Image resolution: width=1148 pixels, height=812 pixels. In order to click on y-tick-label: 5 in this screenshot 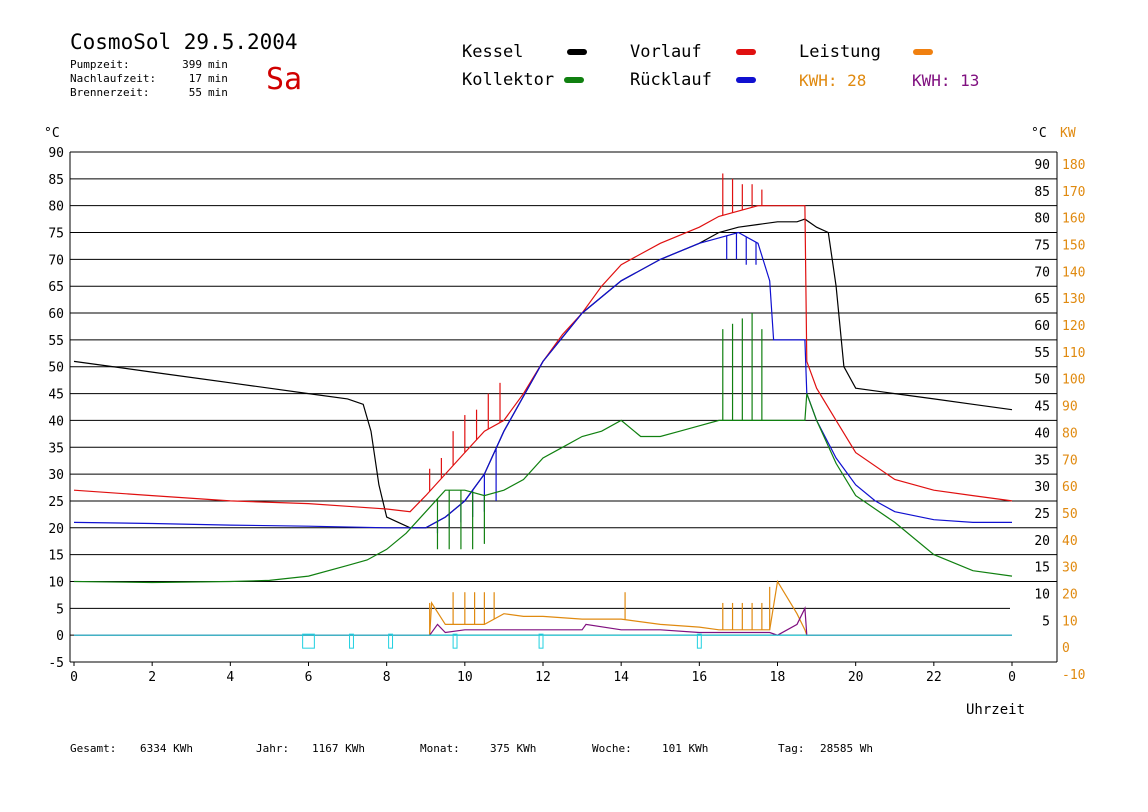, I will do `click(60, 609)`.